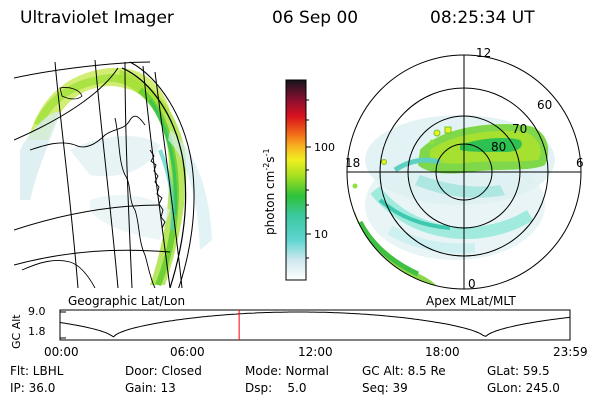  Describe the element at coordinates (163, 371) in the screenshot. I see `info-door: Door: Closed` at that location.